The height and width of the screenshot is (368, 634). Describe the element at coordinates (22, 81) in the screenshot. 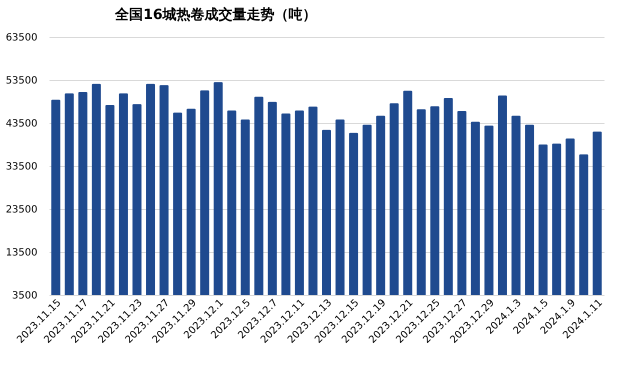

I see `y-tick-label: 53500` at that location.